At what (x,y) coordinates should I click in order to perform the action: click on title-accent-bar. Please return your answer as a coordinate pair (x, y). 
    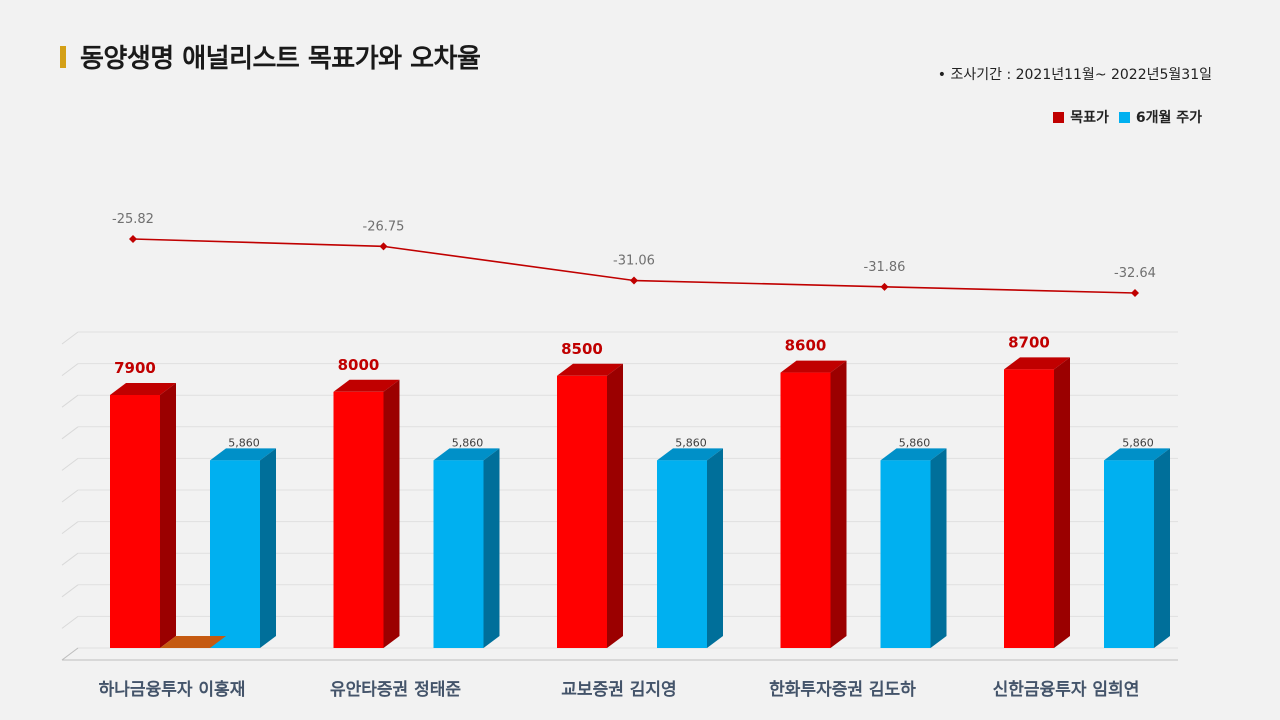
    Looking at the image, I should click on (63, 56).